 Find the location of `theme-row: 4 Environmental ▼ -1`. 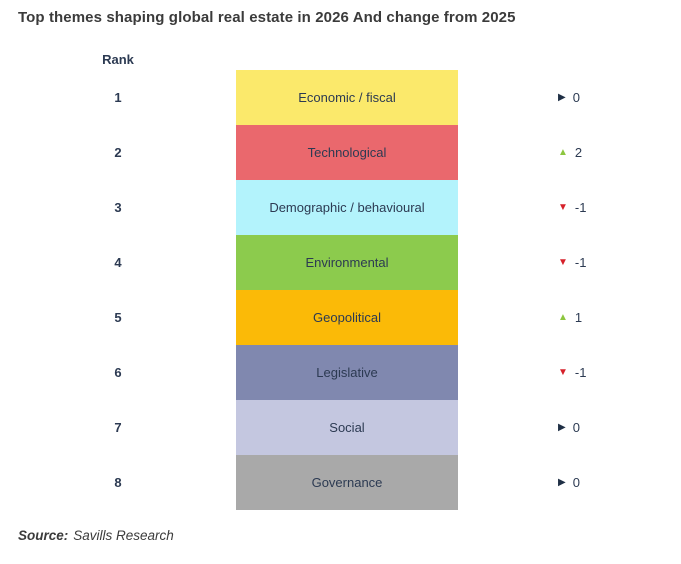

theme-row: 4 Environmental ▼ -1 is located at coordinates (340, 262).